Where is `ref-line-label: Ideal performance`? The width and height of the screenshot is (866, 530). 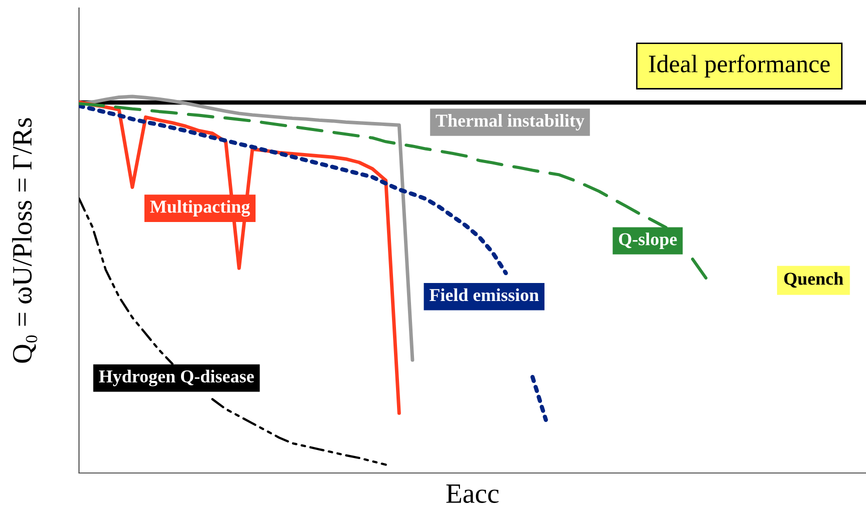 ref-line-label: Ideal performance is located at coordinates (739, 66).